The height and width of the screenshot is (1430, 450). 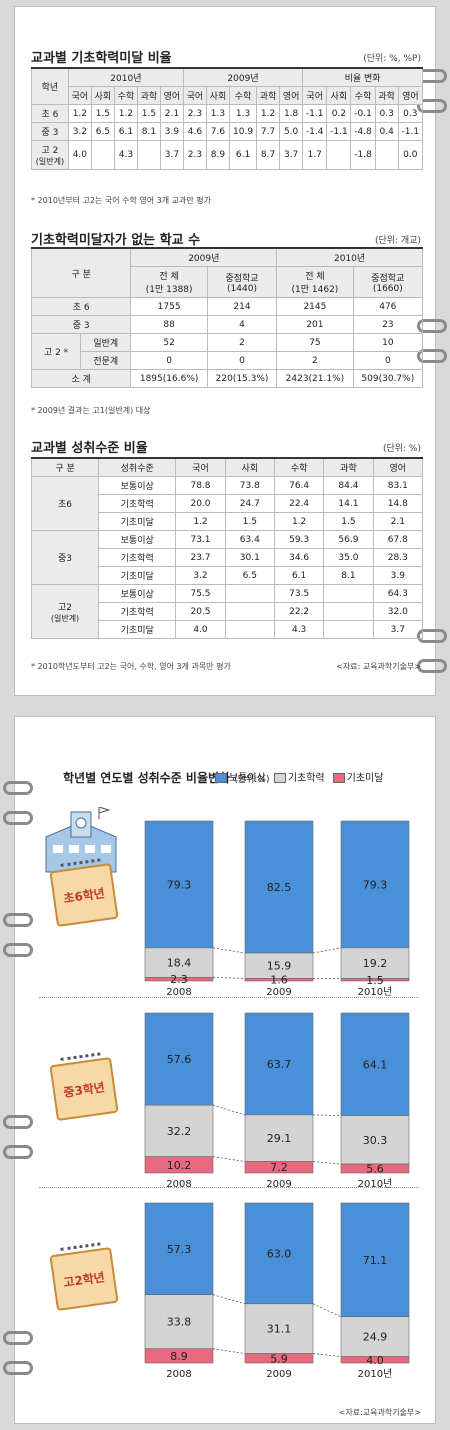 What do you see at coordinates (315, 306) in the screenshot?
I see `table-cell: 2145` at bounding box center [315, 306].